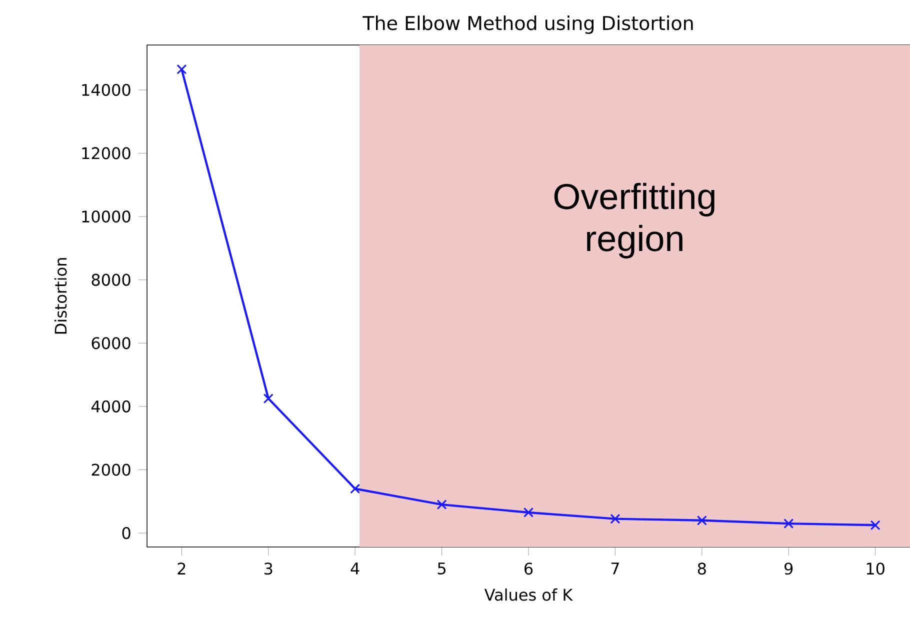 This screenshot has width=910, height=619. I want to click on x-tick-label: 2, so click(182, 568).